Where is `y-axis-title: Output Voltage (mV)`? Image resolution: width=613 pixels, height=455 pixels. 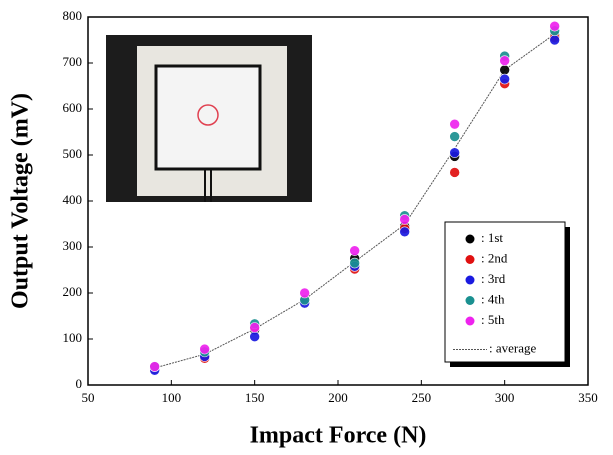
y-axis-title: Output Voltage (mV) is located at coordinates (21, 201).